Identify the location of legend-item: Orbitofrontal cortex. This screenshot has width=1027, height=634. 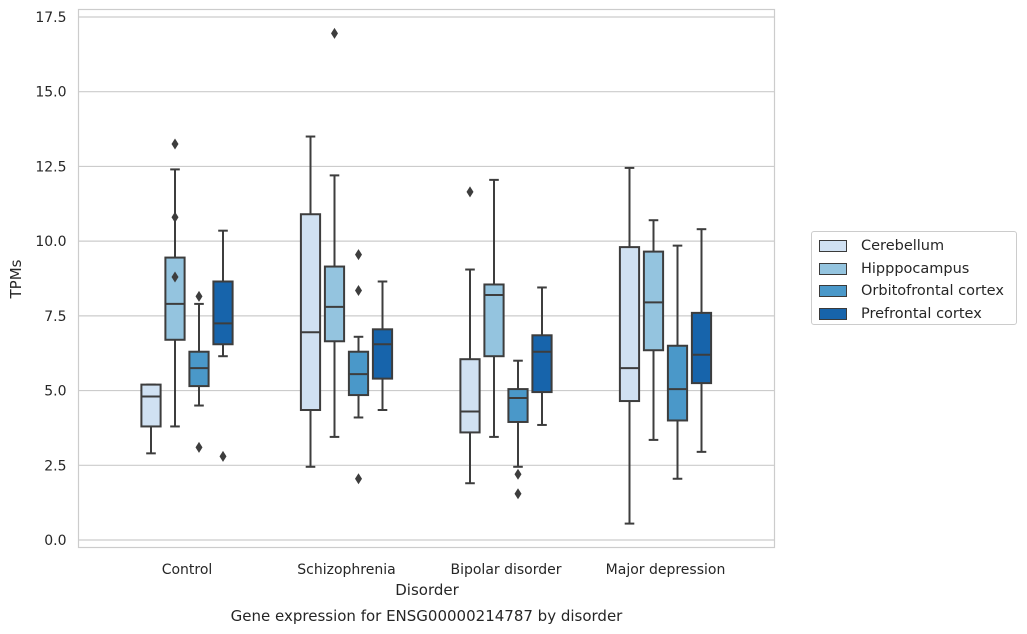
(917, 291).